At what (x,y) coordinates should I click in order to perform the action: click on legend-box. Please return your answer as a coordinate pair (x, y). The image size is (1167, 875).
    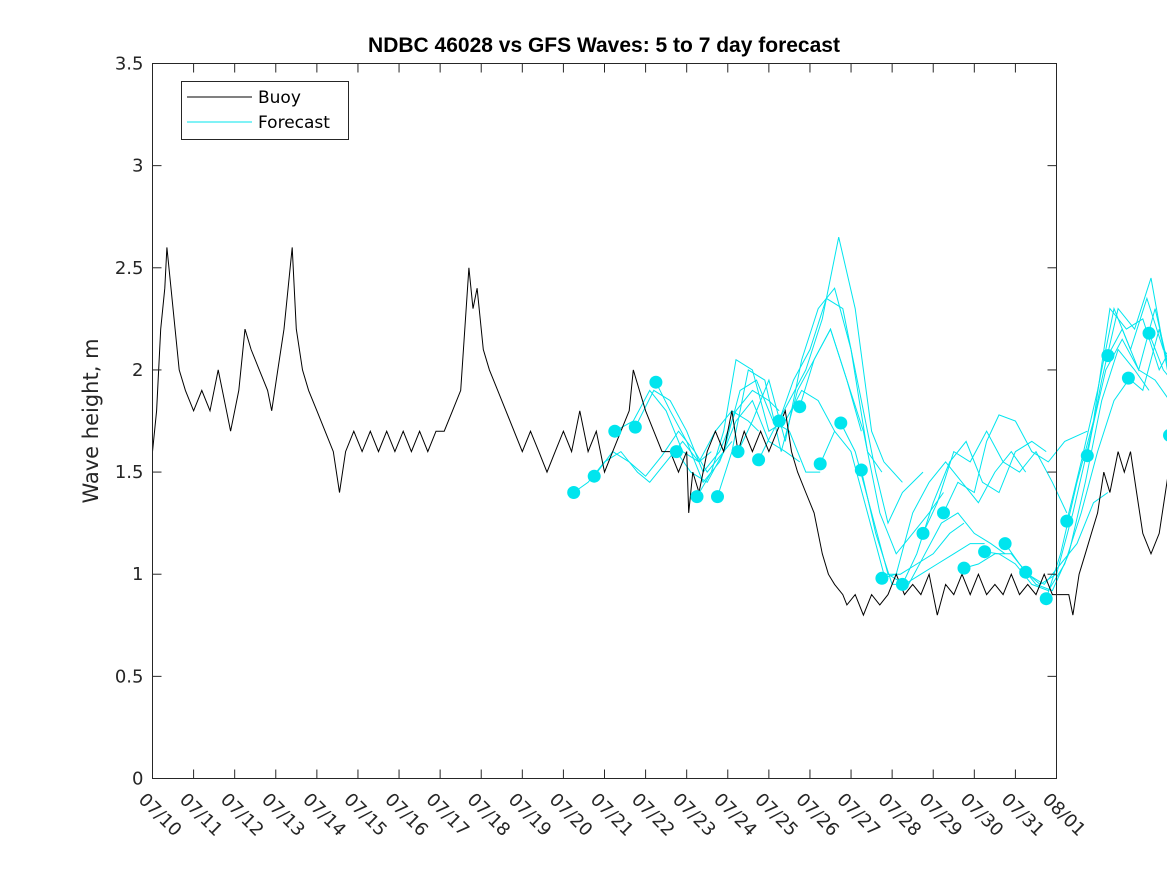
    Looking at the image, I should click on (265, 110).